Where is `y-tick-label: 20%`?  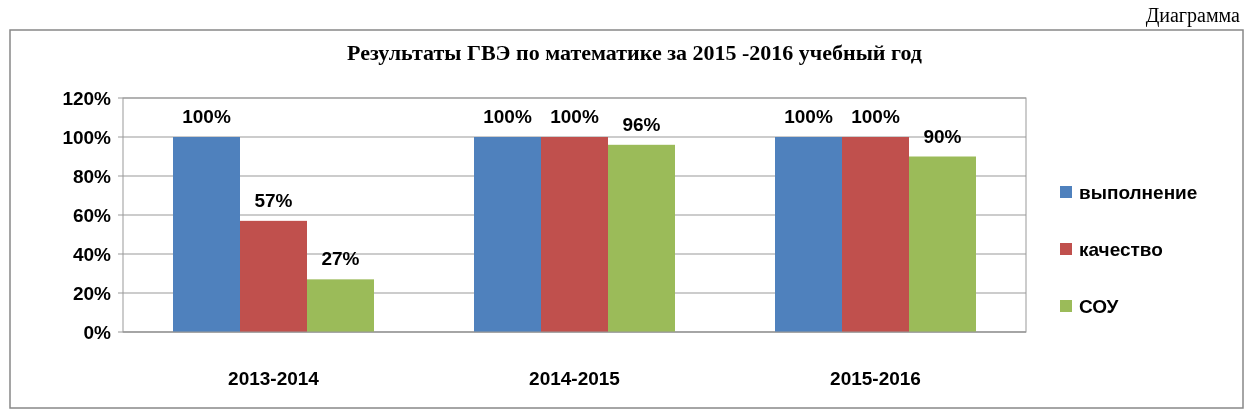 y-tick-label: 20% is located at coordinates (92, 293).